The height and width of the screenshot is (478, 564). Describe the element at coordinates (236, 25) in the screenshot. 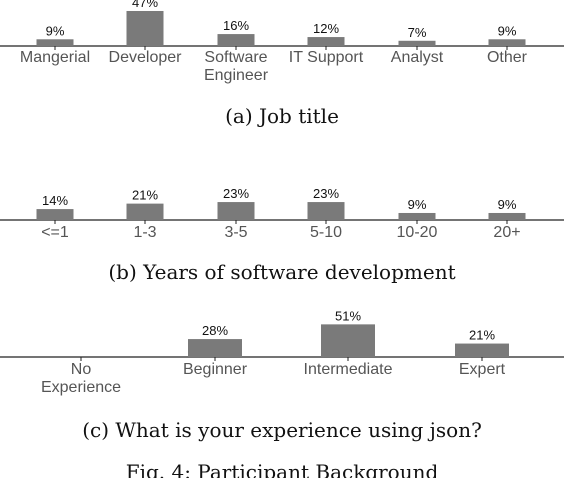

I see `chart-0-data-label: 16%` at that location.